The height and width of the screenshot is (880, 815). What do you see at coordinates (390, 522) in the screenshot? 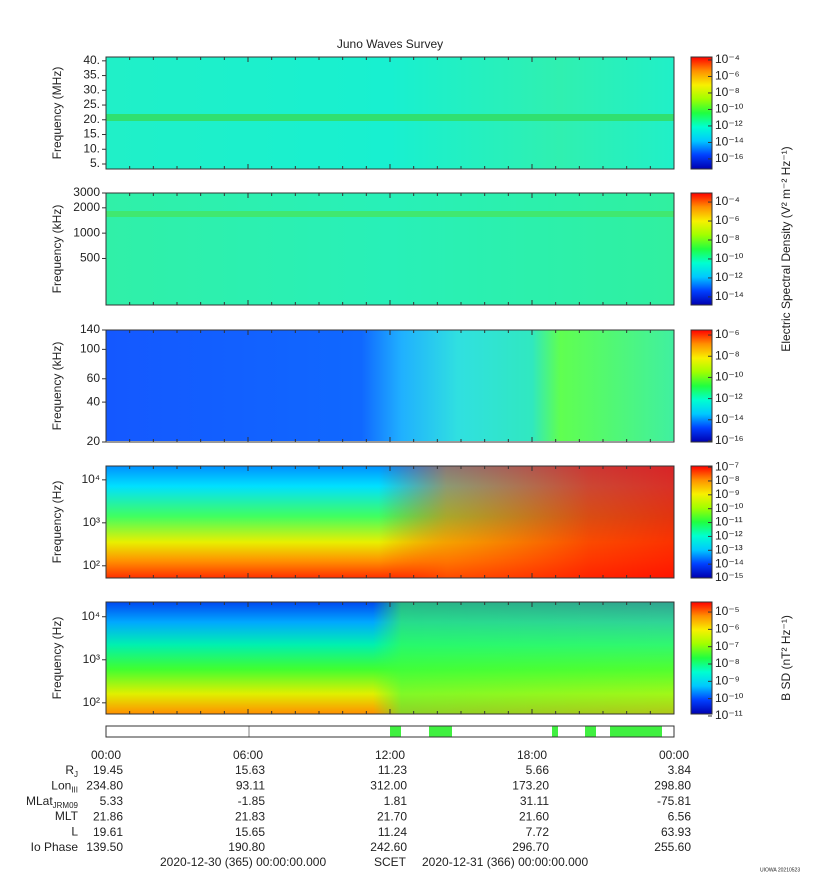
I see `spectrogram-overlay` at bounding box center [390, 522].